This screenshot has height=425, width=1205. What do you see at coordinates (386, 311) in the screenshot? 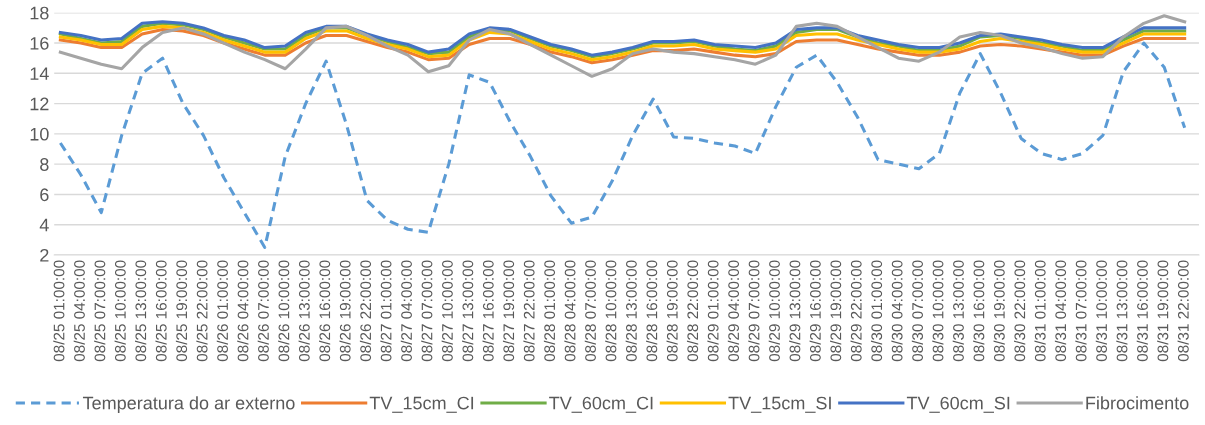
I see `x-tick-label: 08/27 01:00:00` at bounding box center [386, 311].